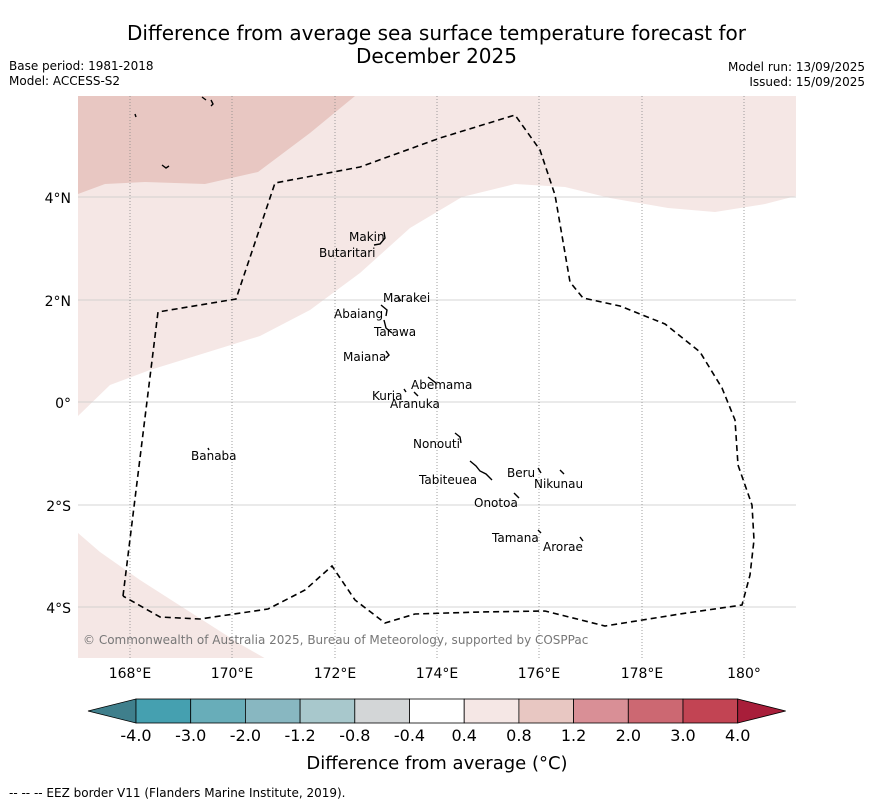 This screenshot has width=873, height=804. What do you see at coordinates (744, 674) in the screenshot?
I see `lon-tick-180: 180°` at bounding box center [744, 674].